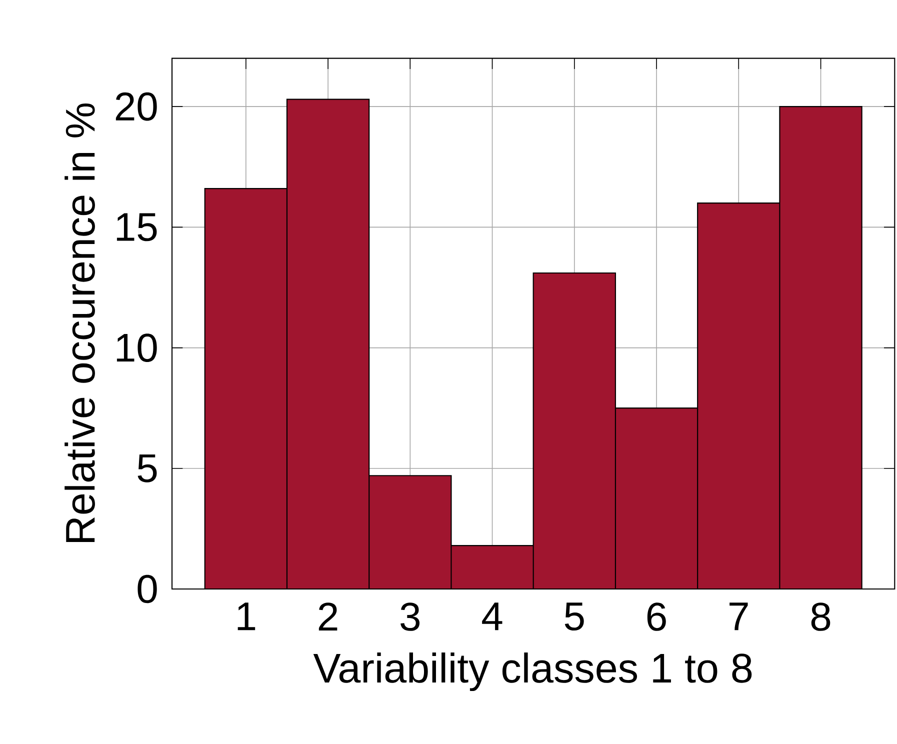  What do you see at coordinates (147, 589) in the screenshot?
I see `y-tick-label: 0` at bounding box center [147, 589].